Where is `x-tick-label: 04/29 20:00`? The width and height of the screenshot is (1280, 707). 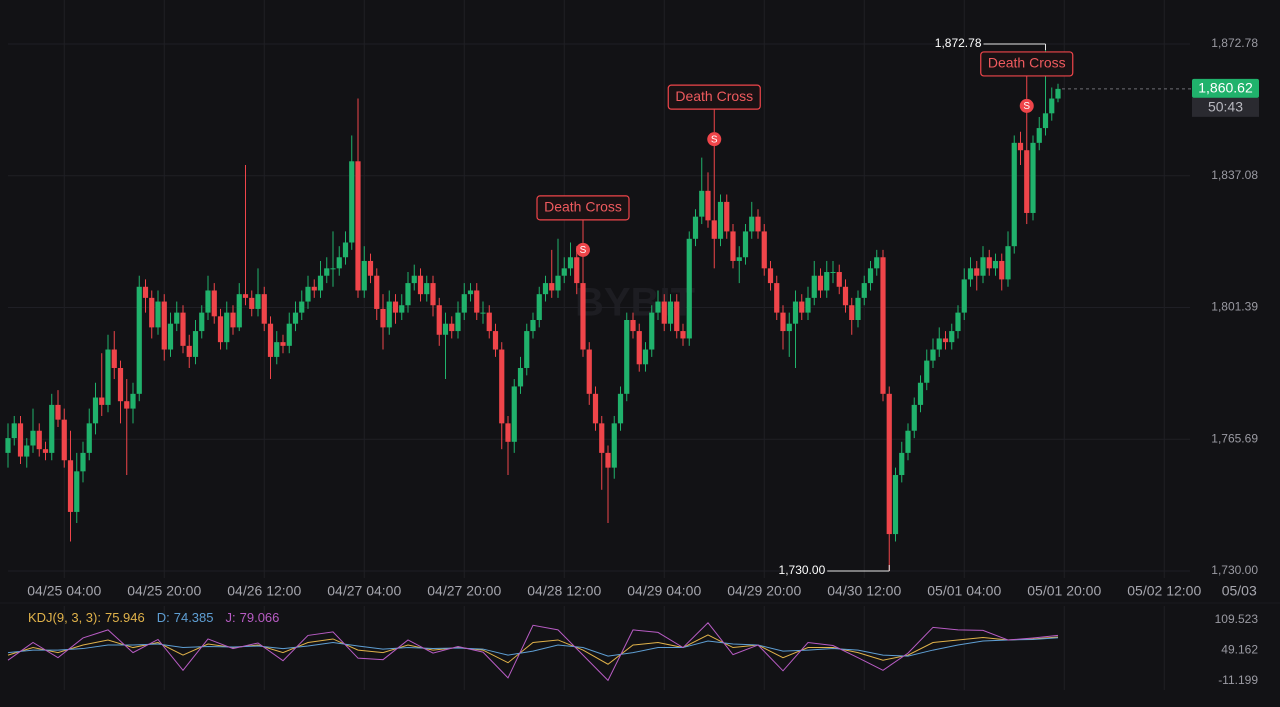 x-tick-label: 04/29 20:00 is located at coordinates (764, 591).